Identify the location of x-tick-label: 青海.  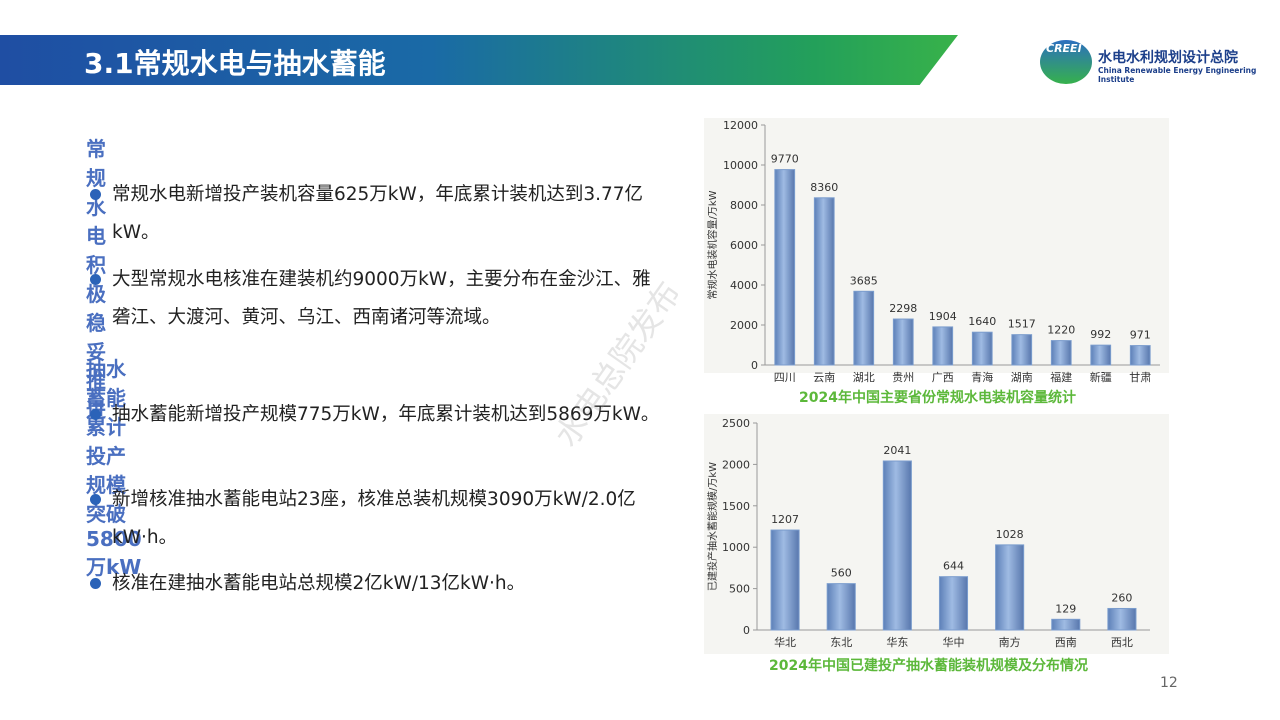
(982, 377).